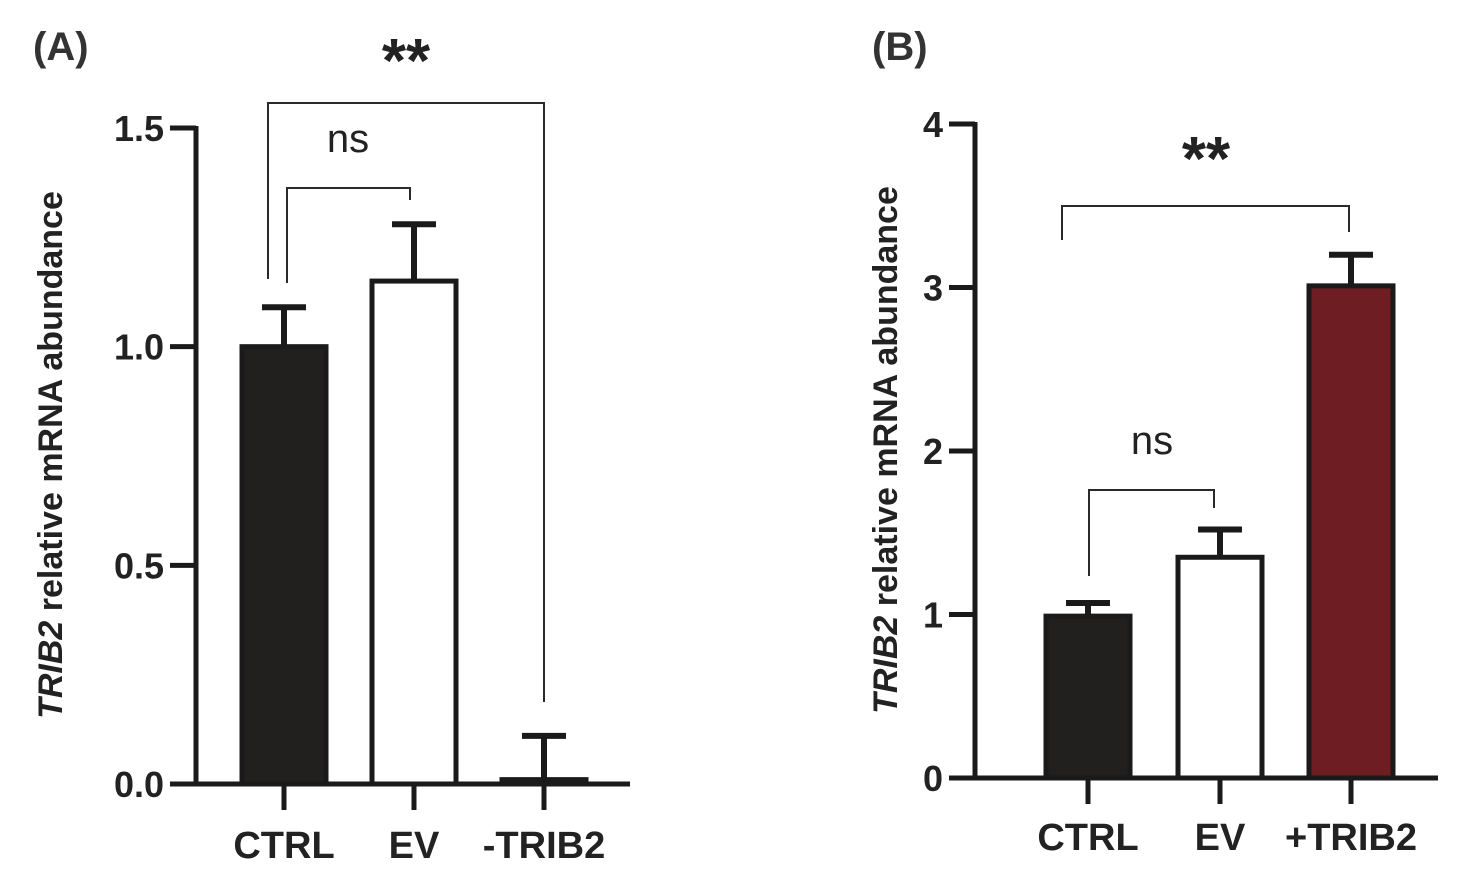 This screenshot has height=885, width=1461. I want to click on y-tick-label: 1.0, so click(139, 347).